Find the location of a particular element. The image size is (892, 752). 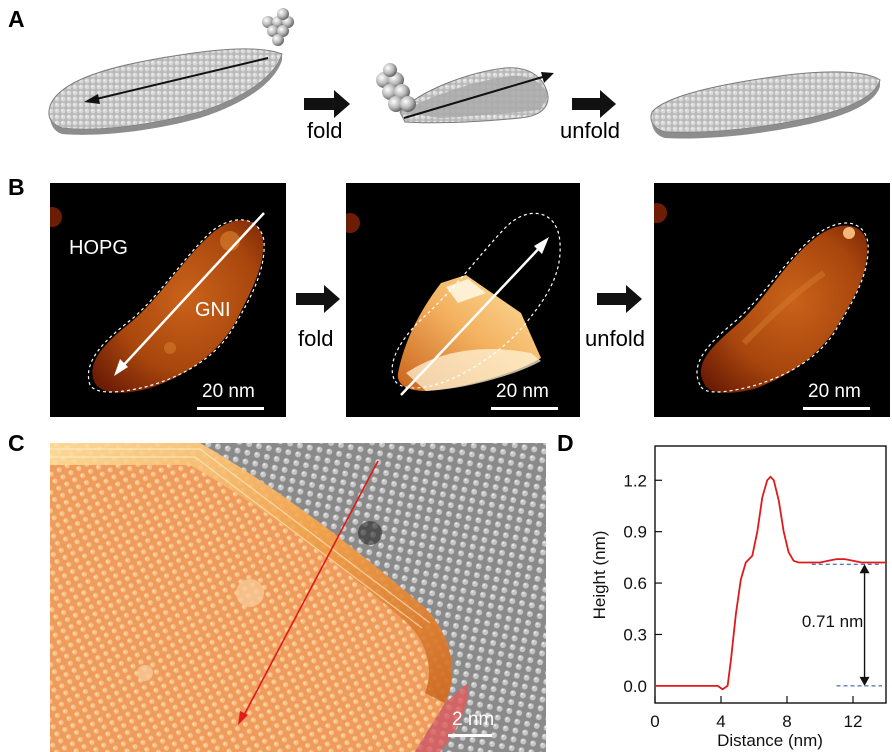

step-height-annotation is located at coordinates (864, 625).